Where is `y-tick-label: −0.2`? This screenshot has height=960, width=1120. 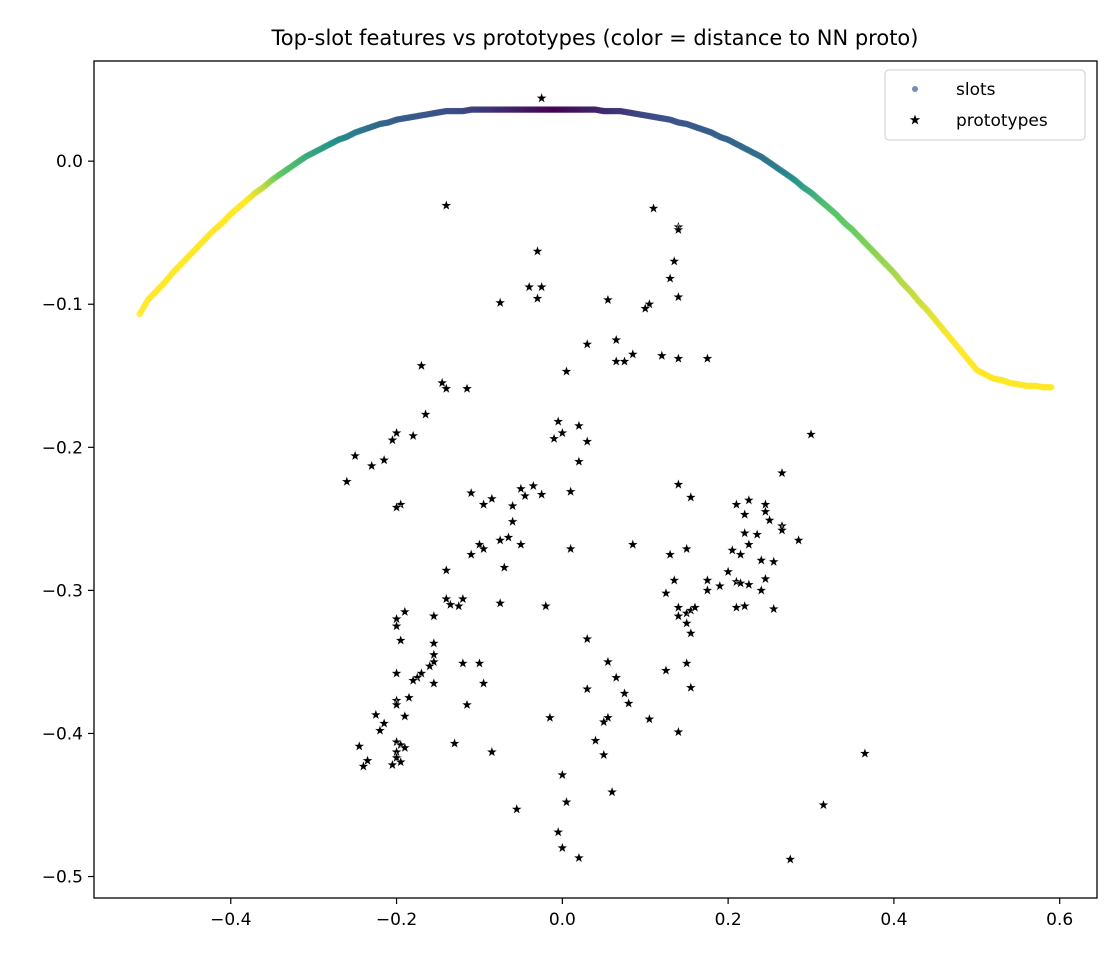
y-tick-label: −0.2 is located at coordinates (62, 448).